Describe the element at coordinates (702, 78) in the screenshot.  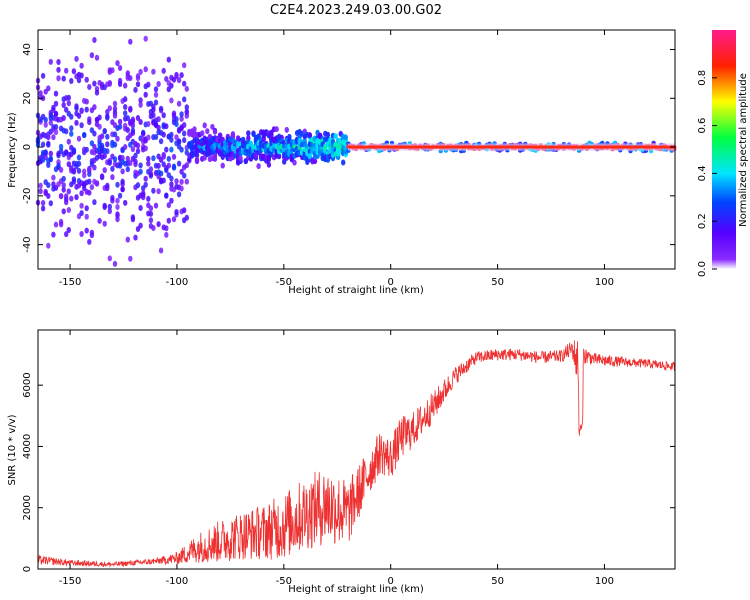
I see `colorbar-tick-label: 0.8` at that location.